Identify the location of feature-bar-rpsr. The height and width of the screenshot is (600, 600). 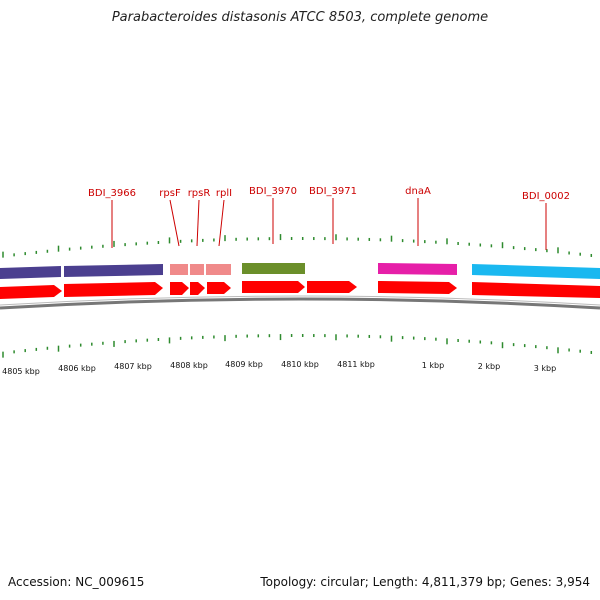
(197, 269).